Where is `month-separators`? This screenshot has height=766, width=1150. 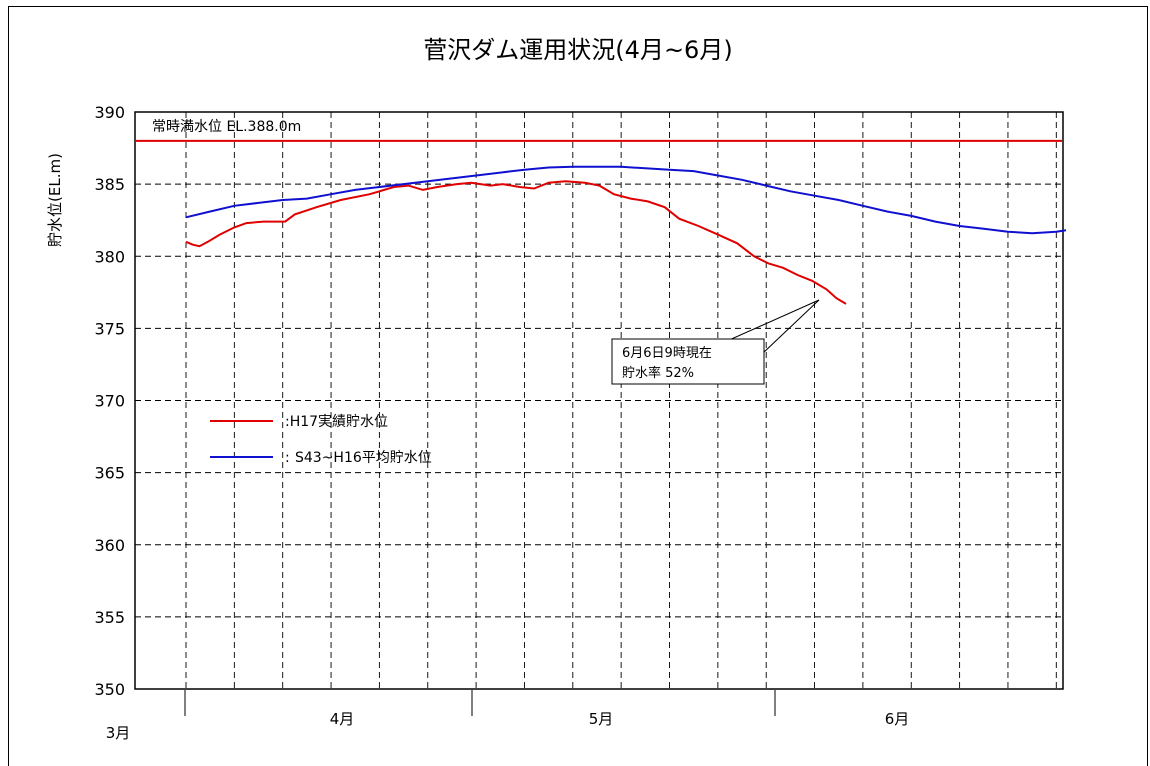 month-separators is located at coordinates (480, 703).